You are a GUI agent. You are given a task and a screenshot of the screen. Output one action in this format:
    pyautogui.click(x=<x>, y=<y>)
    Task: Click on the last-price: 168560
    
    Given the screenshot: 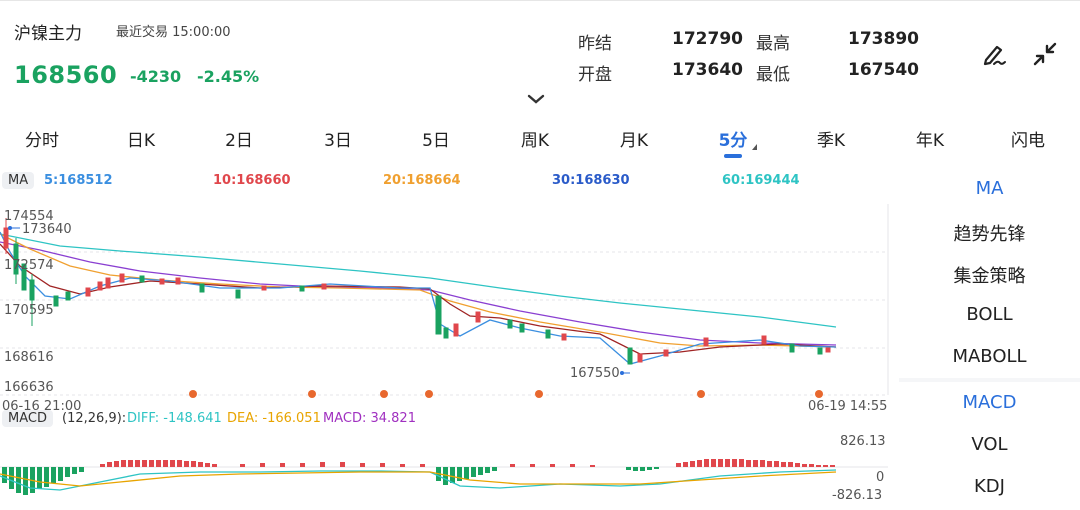 What is the action you would take?
    pyautogui.click(x=66, y=75)
    